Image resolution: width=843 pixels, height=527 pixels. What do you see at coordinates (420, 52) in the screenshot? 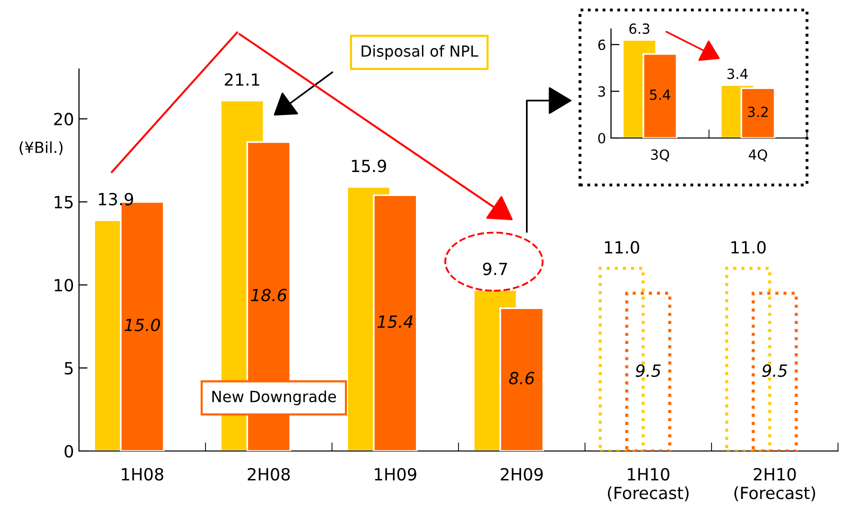
I see `text: Disposal of NPL` at bounding box center [420, 52].